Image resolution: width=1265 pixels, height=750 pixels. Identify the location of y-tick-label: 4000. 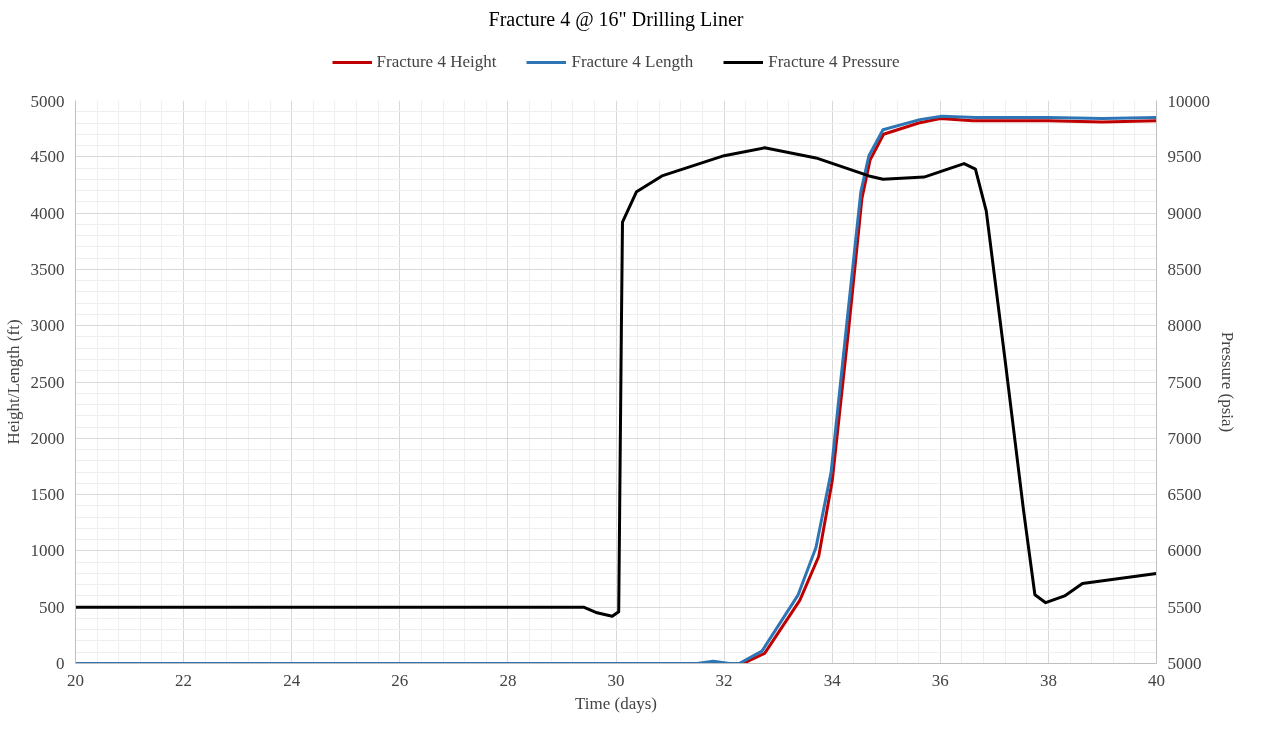
(47, 213).